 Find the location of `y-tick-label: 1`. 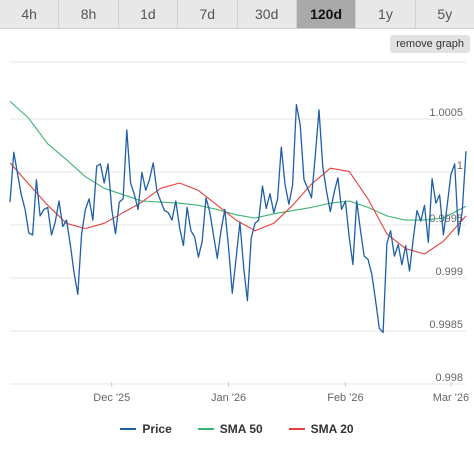

y-tick-label: 1 is located at coordinates (460, 166).